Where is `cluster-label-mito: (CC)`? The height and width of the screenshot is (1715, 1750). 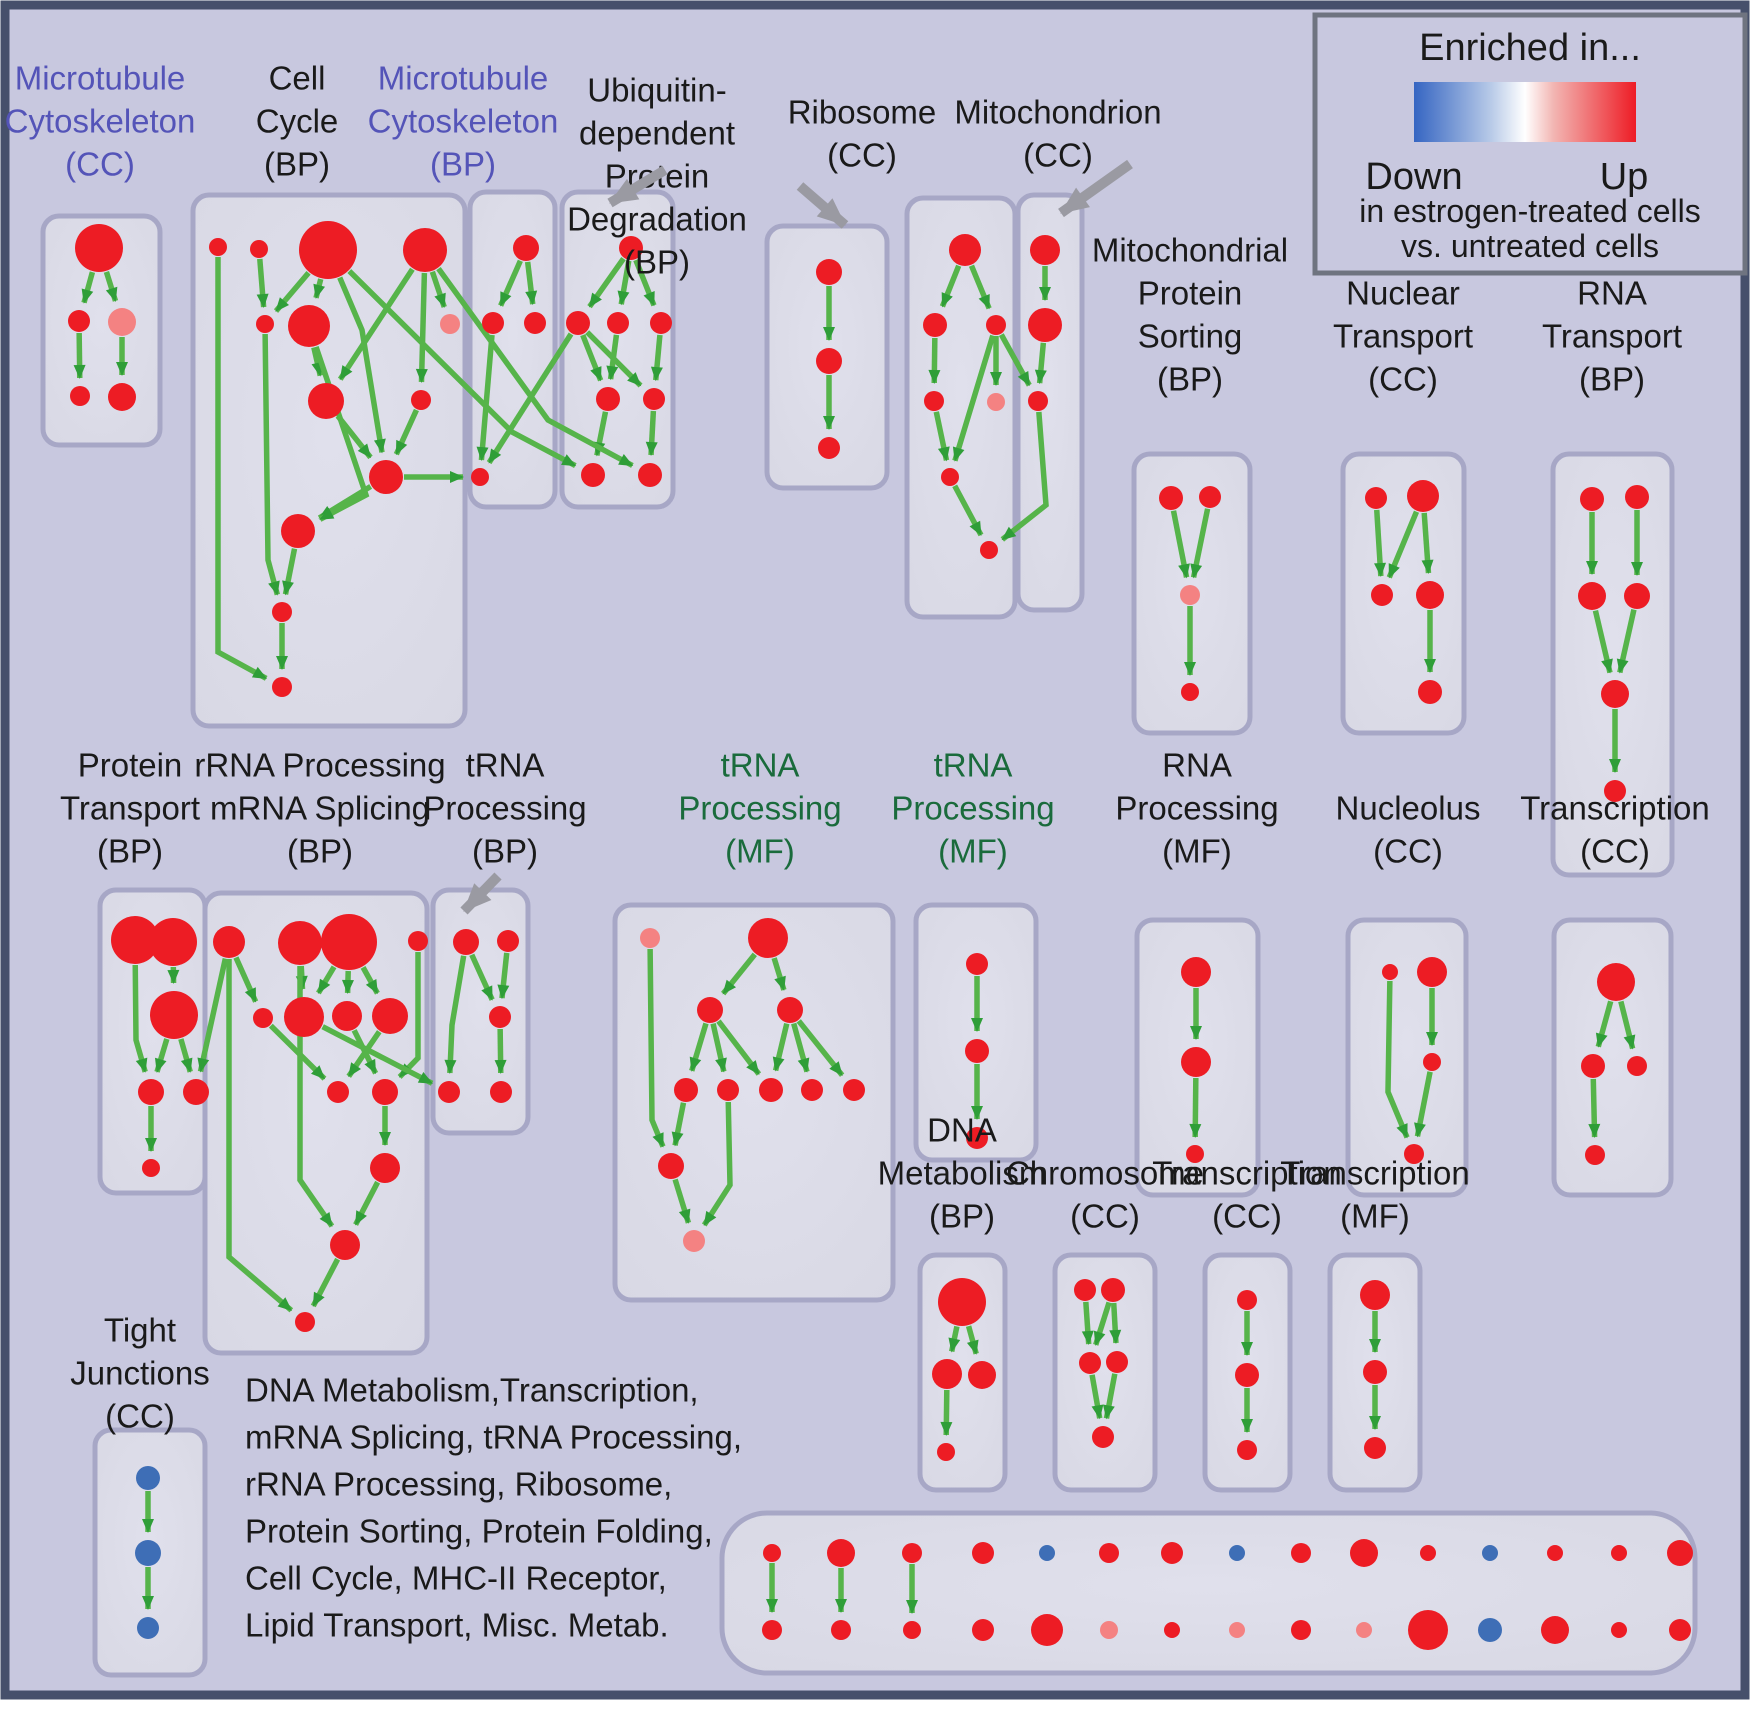
cluster-label-mito: (CC) is located at coordinates (1058, 155).